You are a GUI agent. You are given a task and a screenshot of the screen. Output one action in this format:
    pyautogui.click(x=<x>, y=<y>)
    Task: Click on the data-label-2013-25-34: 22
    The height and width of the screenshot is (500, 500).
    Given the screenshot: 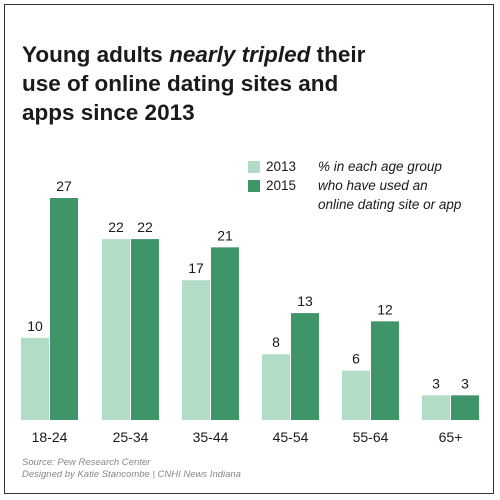 What is the action you would take?
    pyautogui.click(x=116, y=227)
    